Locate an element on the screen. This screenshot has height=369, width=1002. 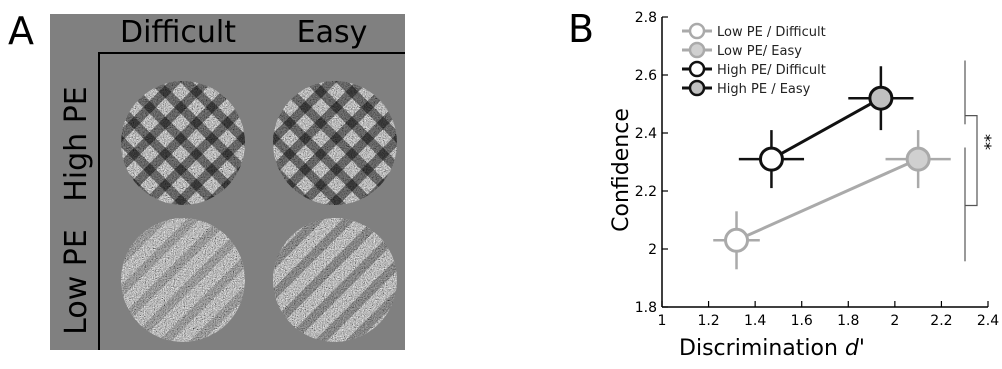
chart-points is located at coordinates (832, 168).